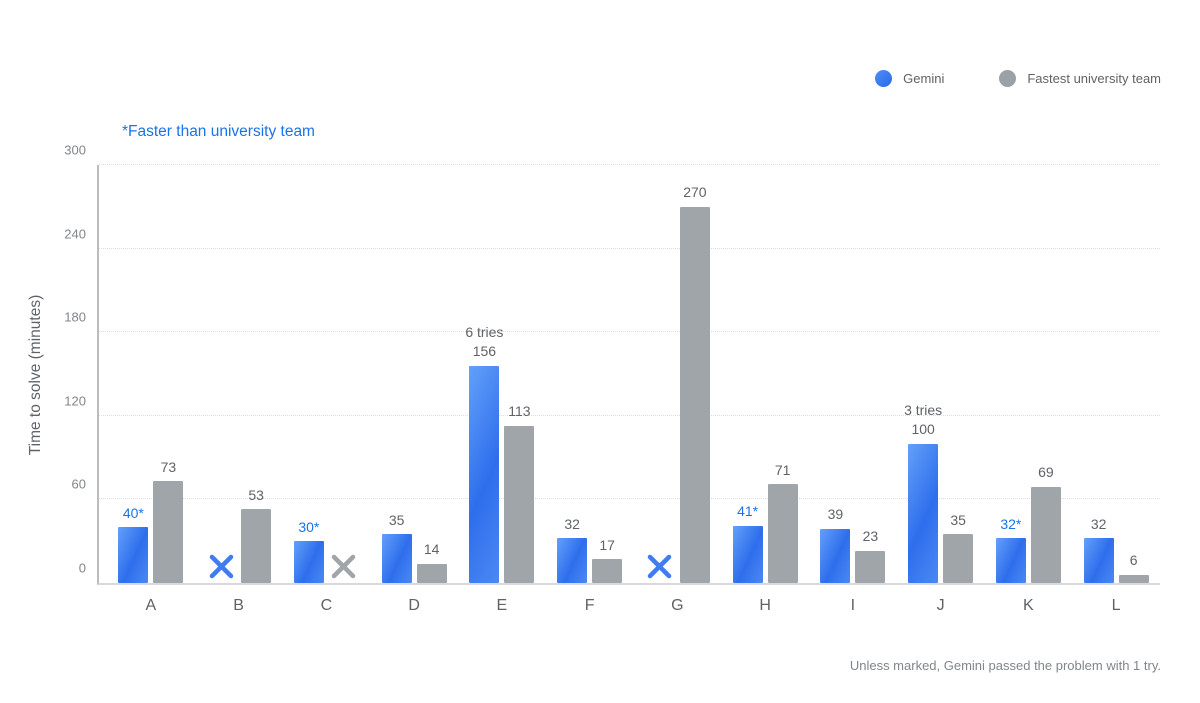 Image resolution: width=1200 pixels, height=703 pixels. Describe the element at coordinates (1046, 472) in the screenshot. I see `team-bar-value-label-K: 69` at that location.